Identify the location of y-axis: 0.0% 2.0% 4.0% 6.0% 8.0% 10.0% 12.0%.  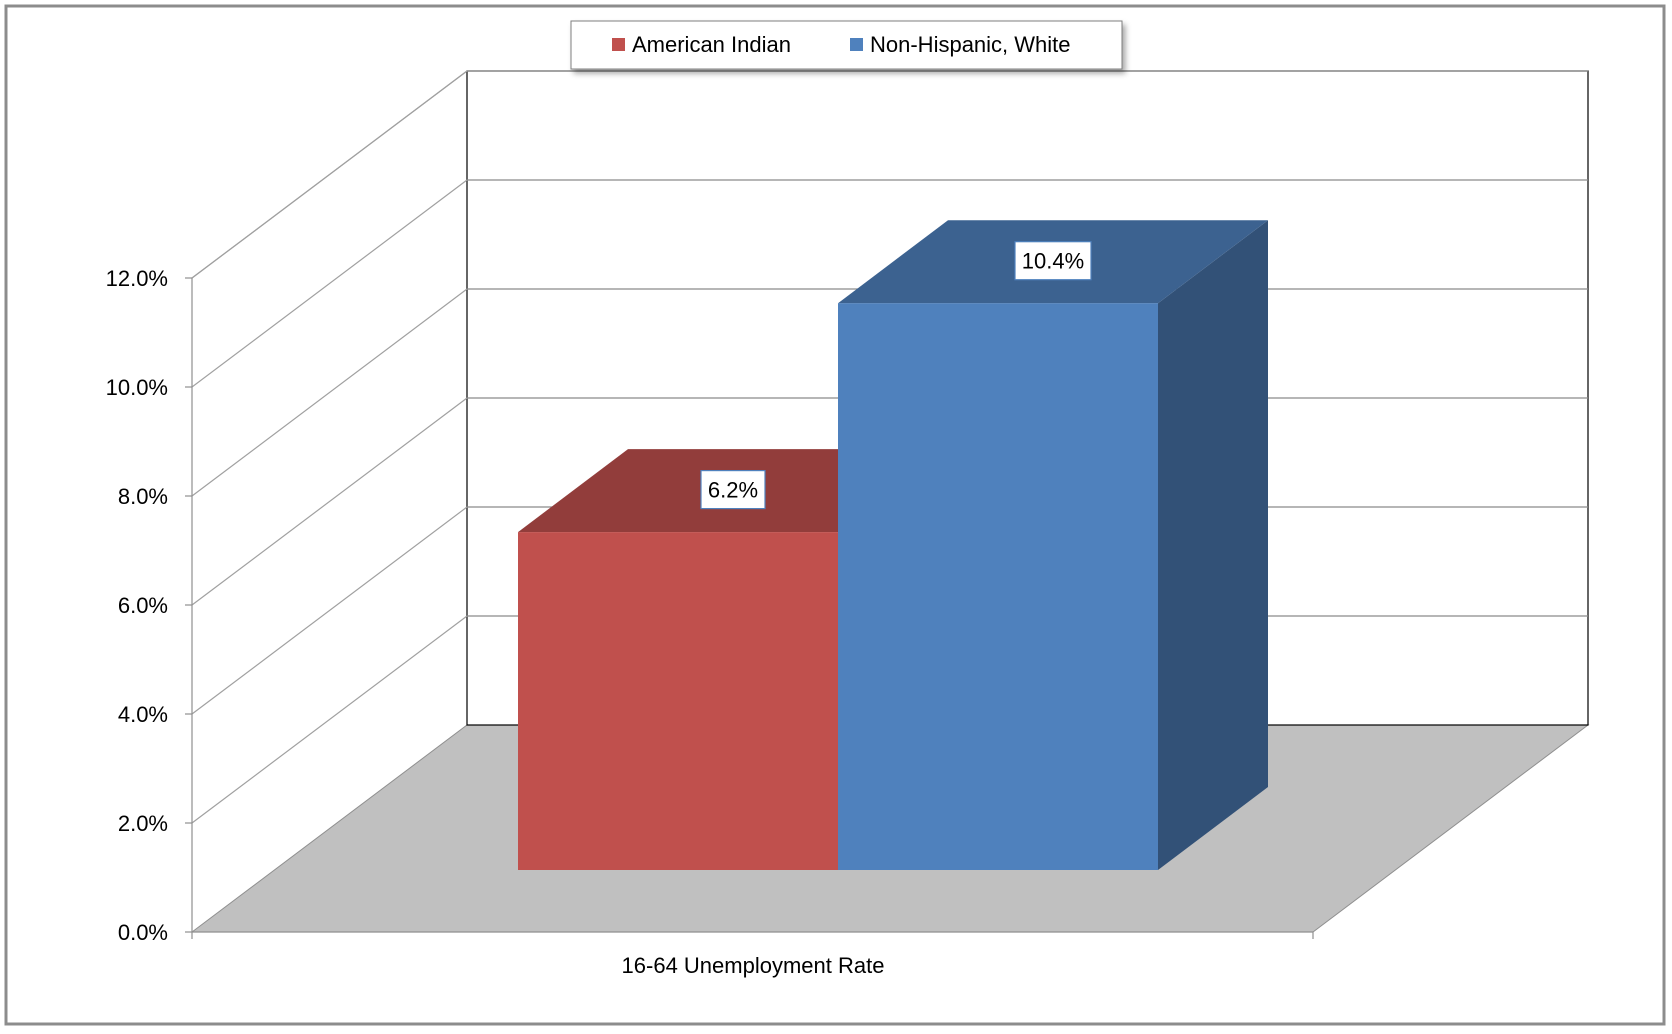
(149, 605).